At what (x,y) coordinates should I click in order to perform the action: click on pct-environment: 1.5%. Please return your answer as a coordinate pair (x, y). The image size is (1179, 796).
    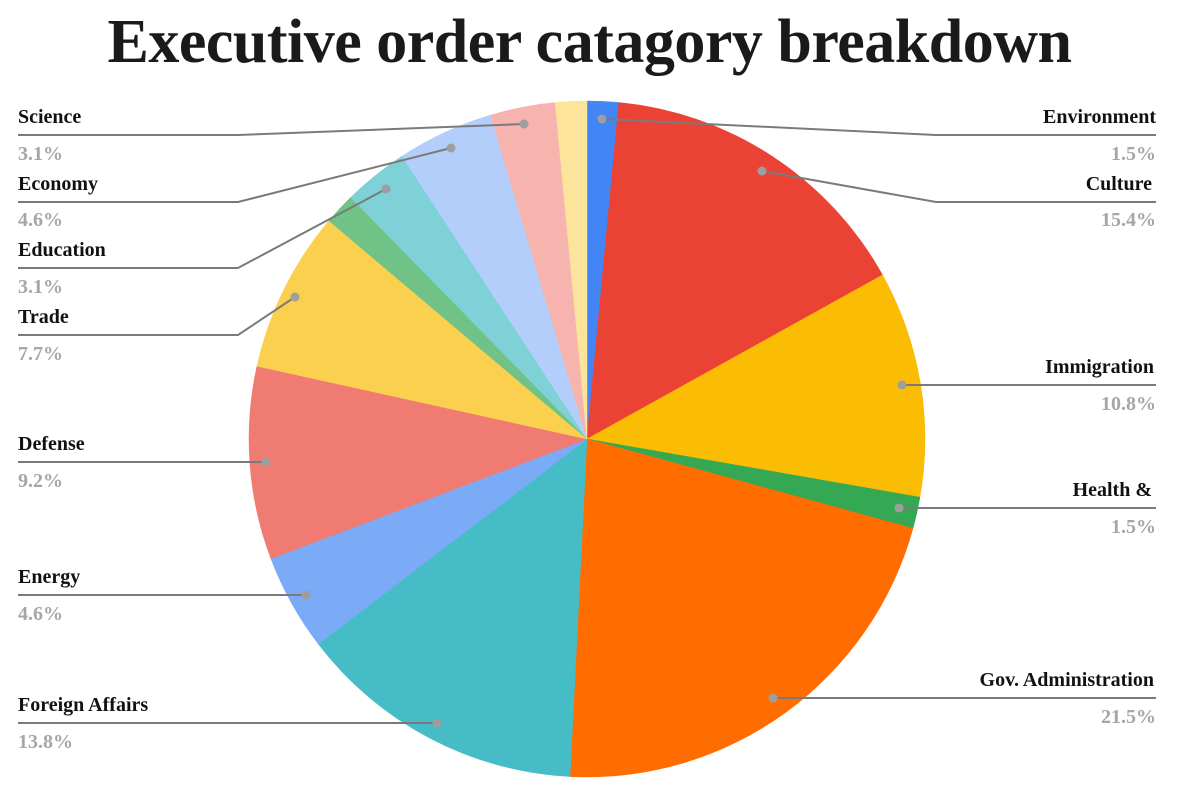
    Looking at the image, I should click on (1133, 154).